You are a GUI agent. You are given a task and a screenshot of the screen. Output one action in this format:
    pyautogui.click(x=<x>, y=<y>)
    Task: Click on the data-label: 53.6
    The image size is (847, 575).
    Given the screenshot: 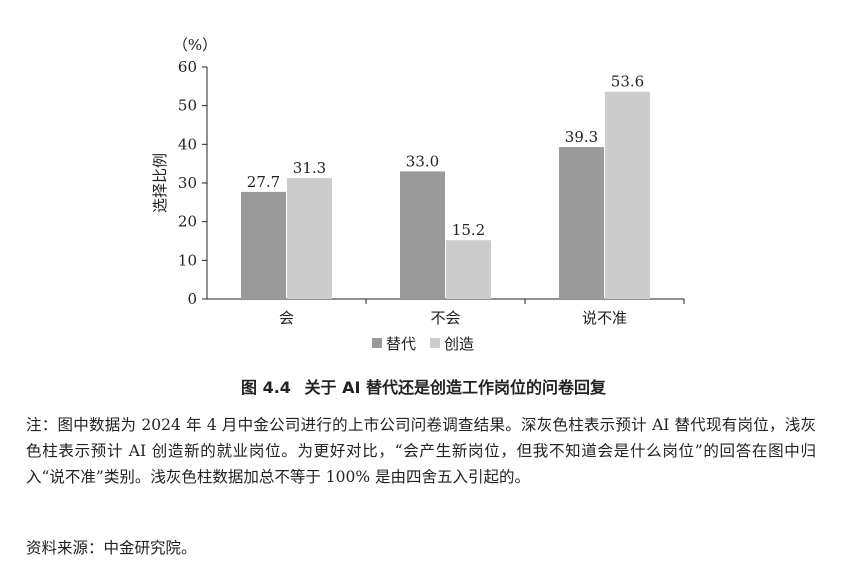 What is the action you would take?
    pyautogui.click(x=627, y=82)
    